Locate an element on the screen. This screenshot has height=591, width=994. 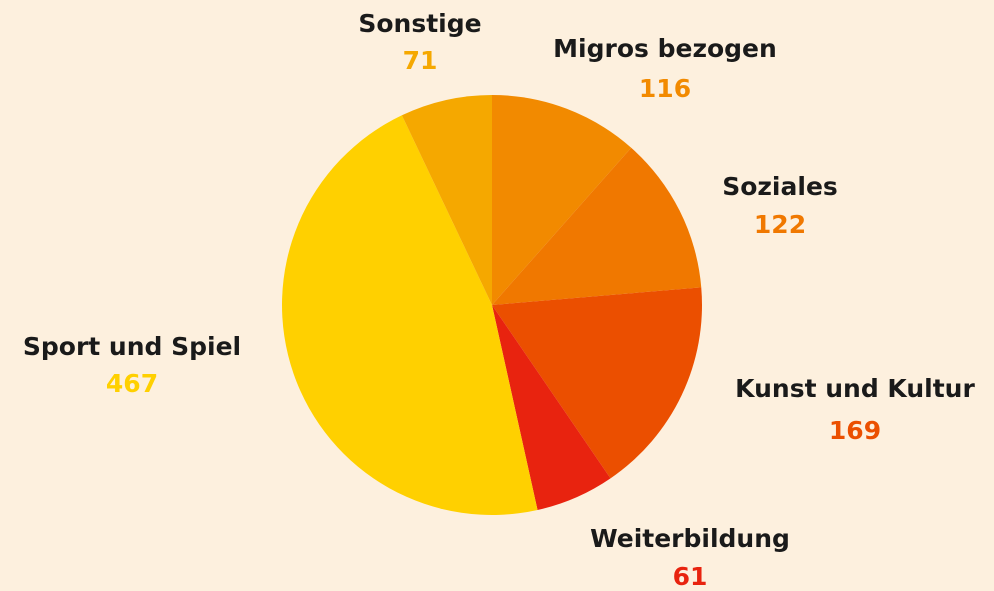
slice-value: 61 is located at coordinates (690, 576).